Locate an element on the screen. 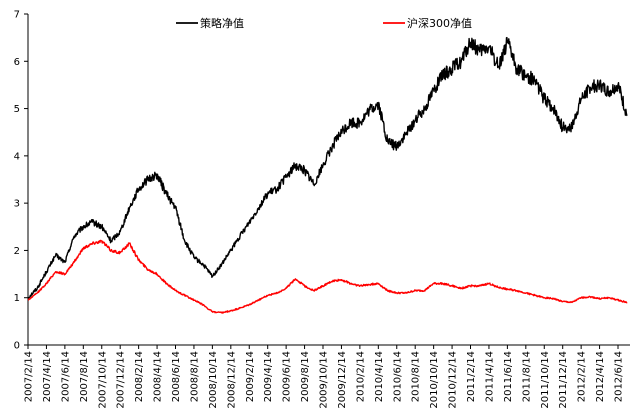 This screenshot has width=639, height=414. x-tick-label: 2008/10/14 is located at coordinates (213, 380).